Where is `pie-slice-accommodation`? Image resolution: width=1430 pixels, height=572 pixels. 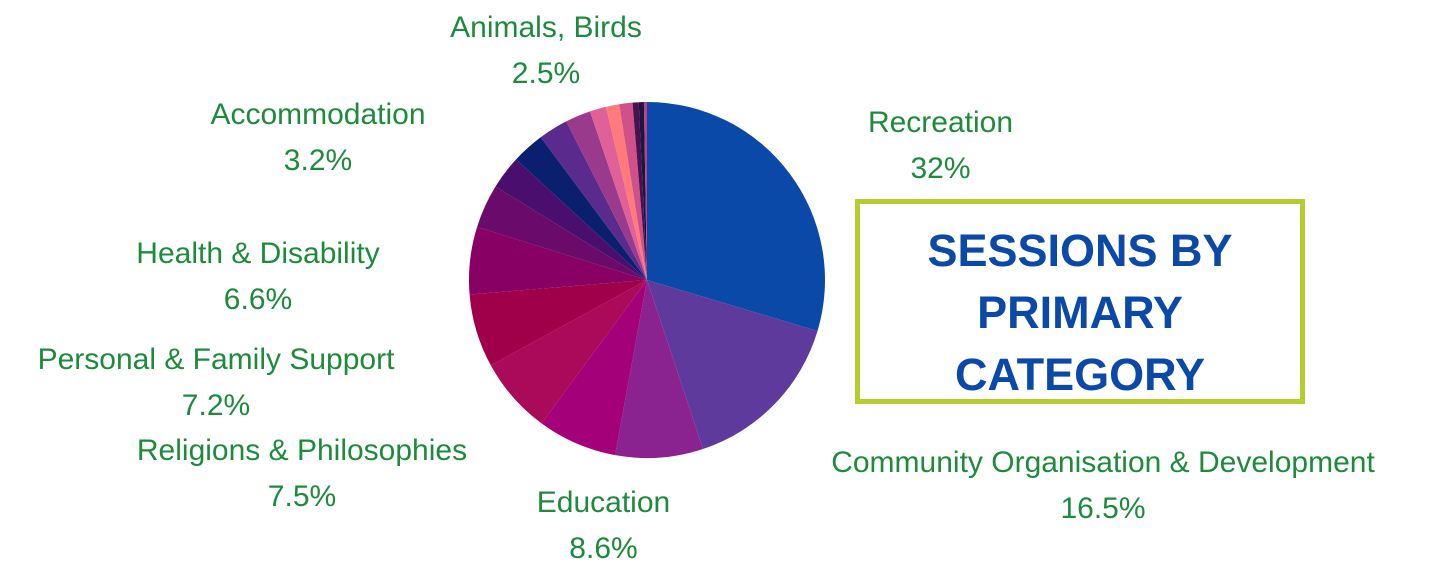
pie-slice-accommodation is located at coordinates (581, 208).